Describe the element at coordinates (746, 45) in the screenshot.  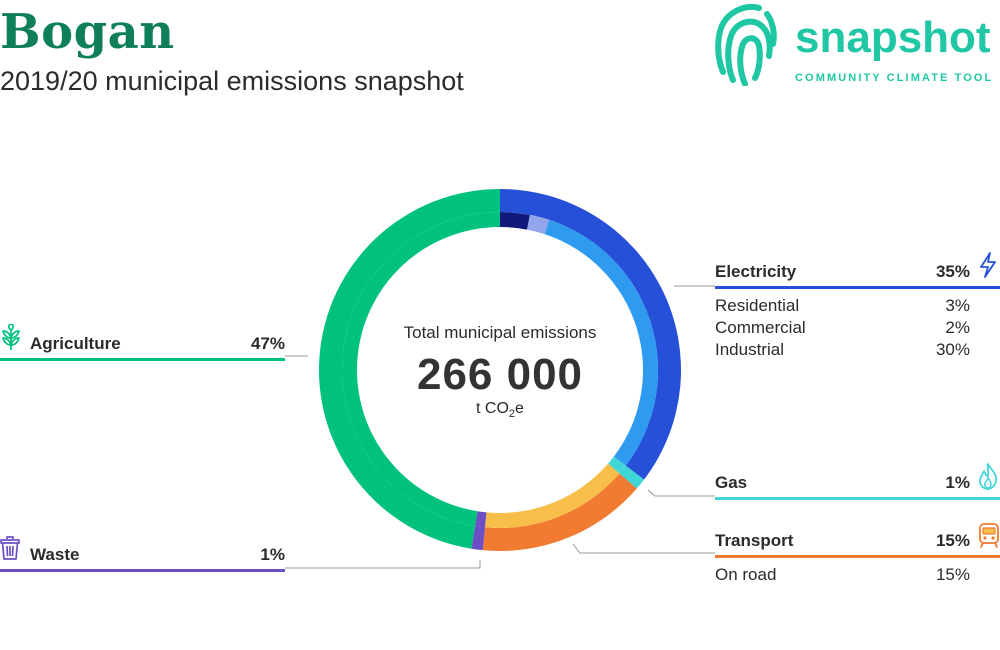
I see `fingerprint-icon` at that location.